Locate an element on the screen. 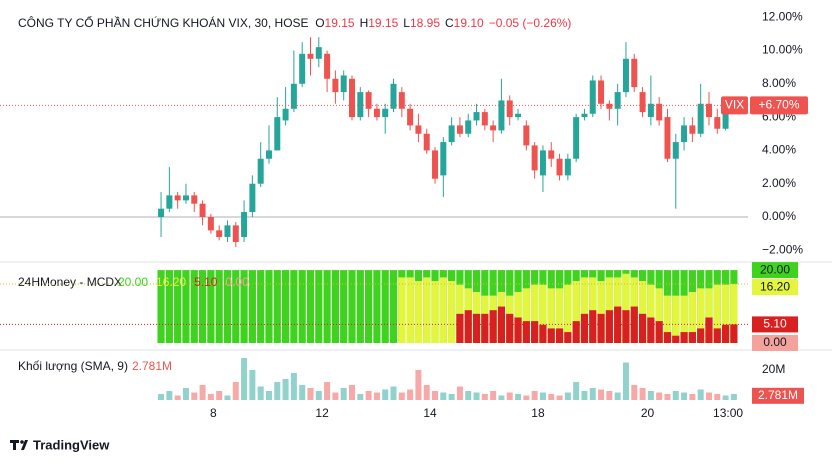  value-badge-label: 16.20 is located at coordinates (775, 286).